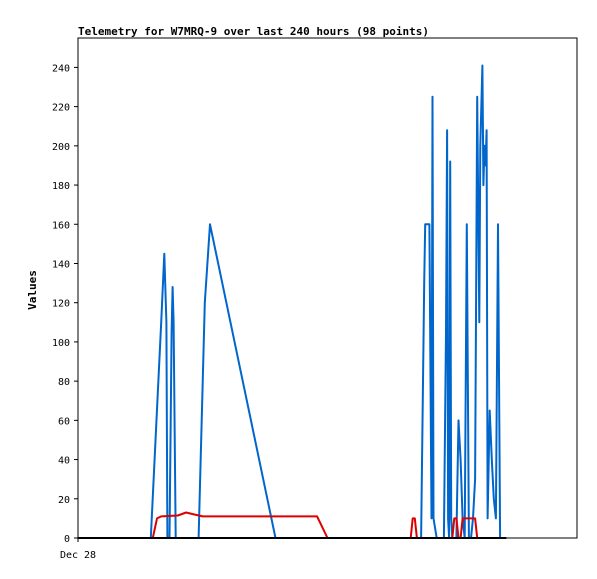  I want to click on y-tick-label: 240, so click(61, 68).